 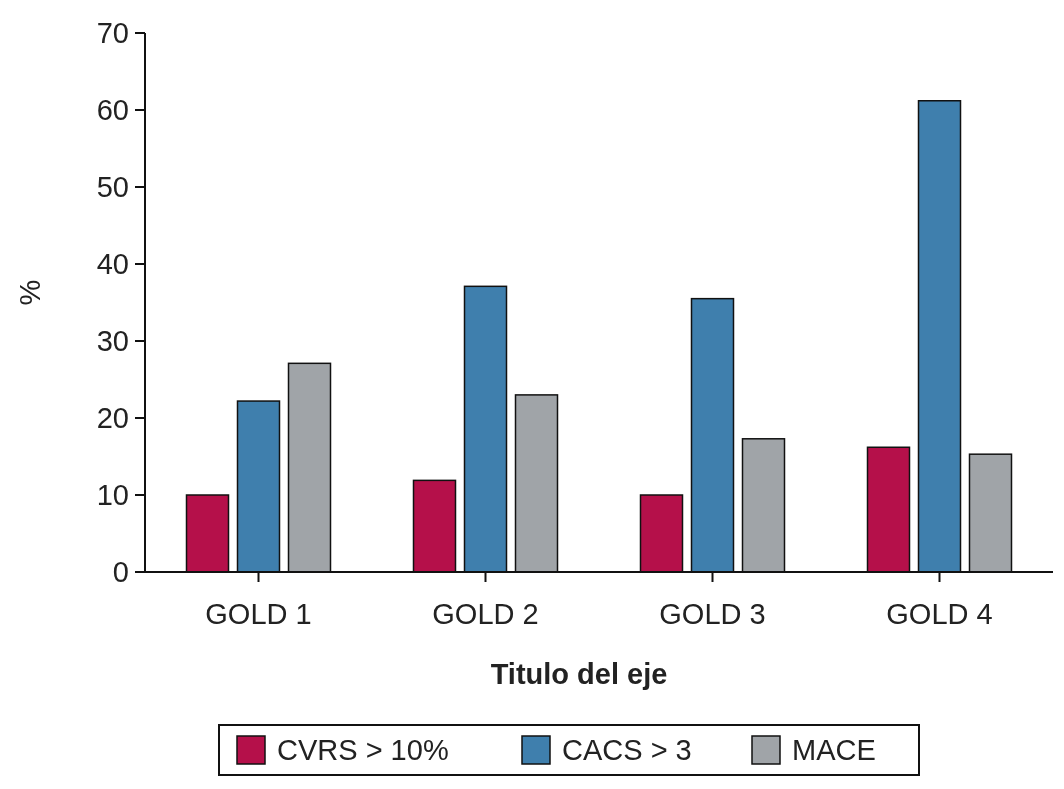 I want to click on legend-label: CVRS > 10%, so click(x=363, y=750).